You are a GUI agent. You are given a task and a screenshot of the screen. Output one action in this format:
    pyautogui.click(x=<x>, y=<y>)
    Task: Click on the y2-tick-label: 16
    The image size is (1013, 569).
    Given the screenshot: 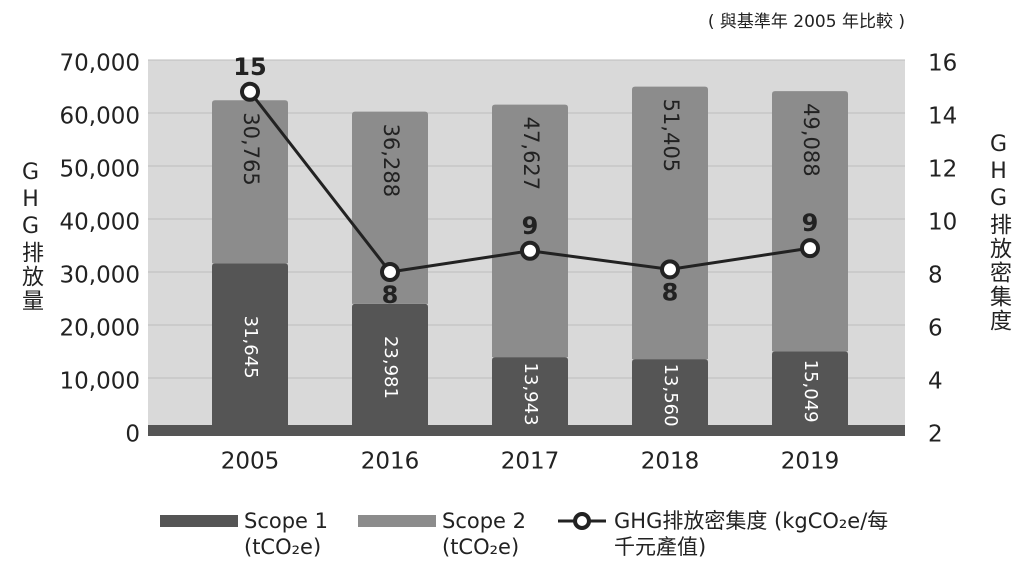 What is the action you would take?
    pyautogui.click(x=942, y=64)
    